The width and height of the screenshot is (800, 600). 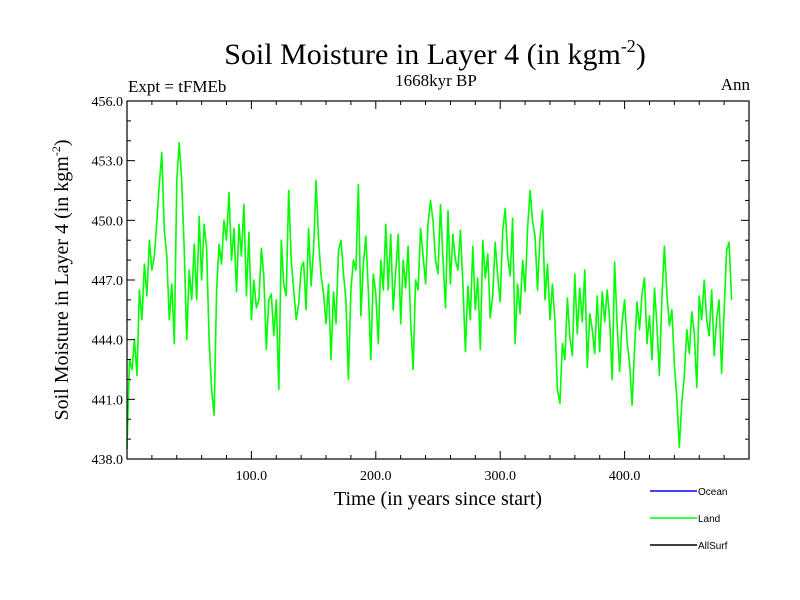 What do you see at coordinates (422, 54) in the screenshot?
I see `chart-title-main: Soil Moisture in Layer 4 (in kgm` at bounding box center [422, 54].